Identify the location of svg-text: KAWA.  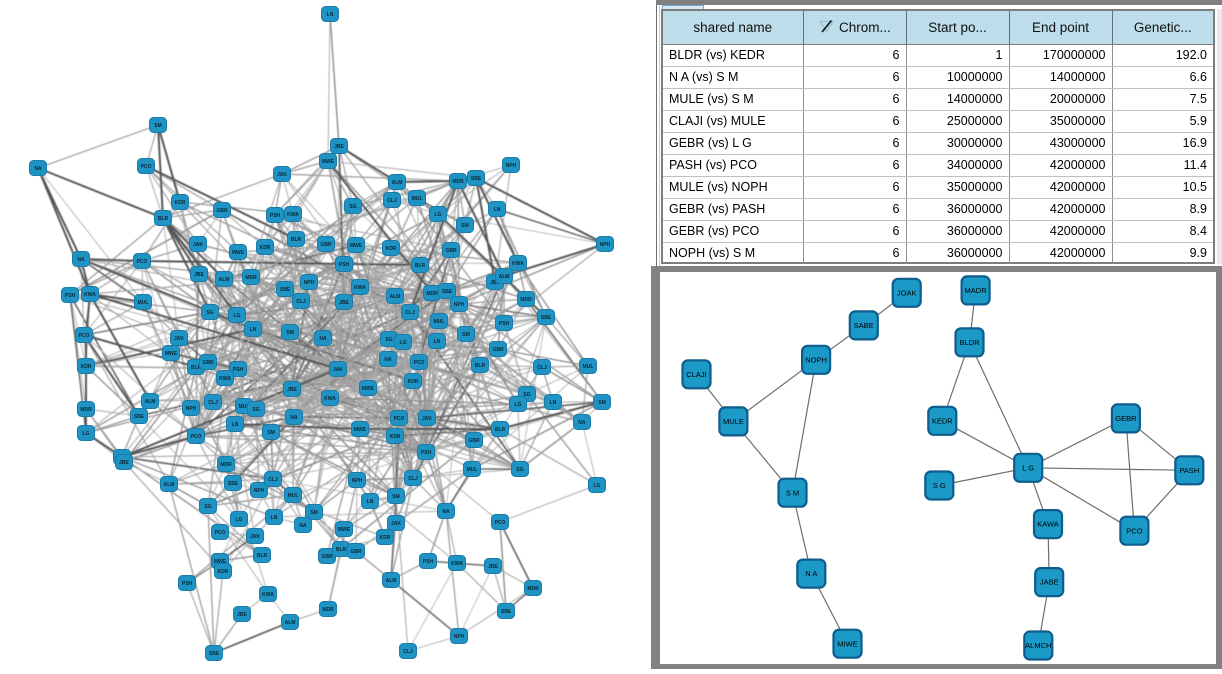
(1048, 524).